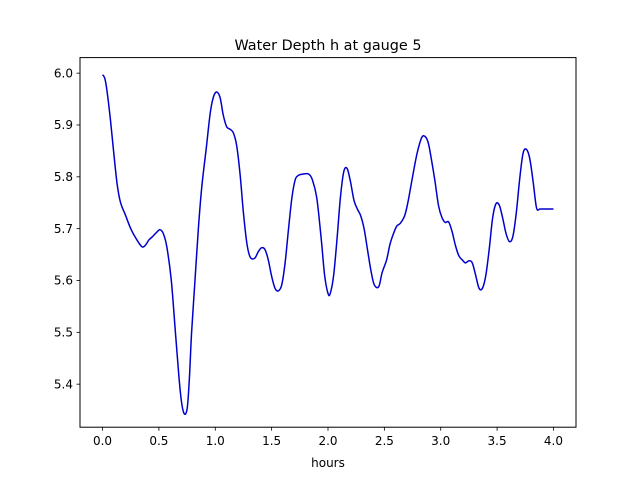 The image size is (640, 480). I want to click on y-tick-label: 5.8, so click(63, 177).